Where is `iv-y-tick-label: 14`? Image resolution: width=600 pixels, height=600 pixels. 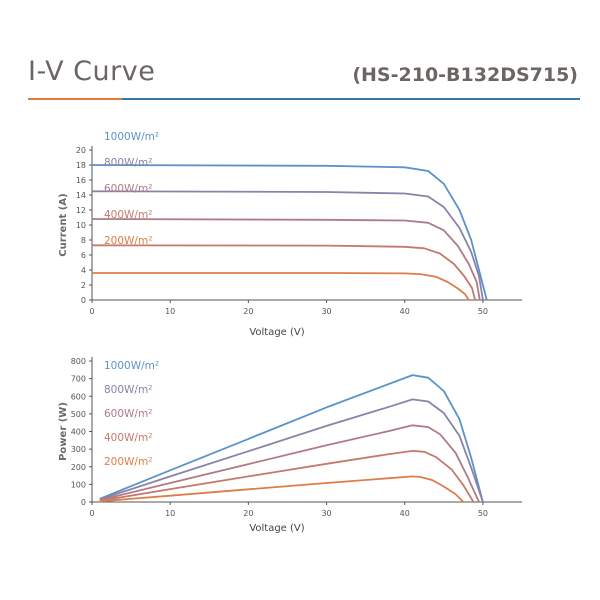
iv-y-tick-label: 14 is located at coordinates (81, 195).